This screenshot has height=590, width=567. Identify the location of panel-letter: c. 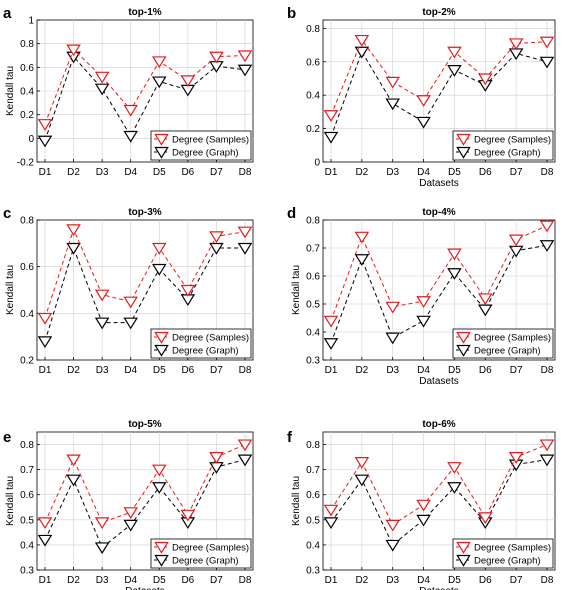
(7, 213).